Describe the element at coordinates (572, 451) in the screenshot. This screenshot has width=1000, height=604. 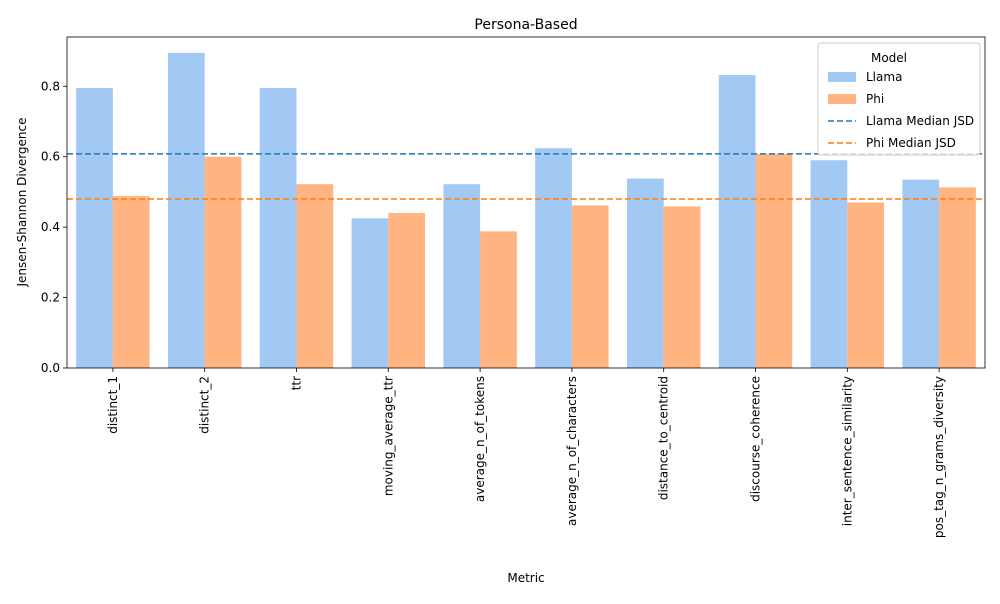
I see `x-tick-label-5: average_n_of_characters` at that location.